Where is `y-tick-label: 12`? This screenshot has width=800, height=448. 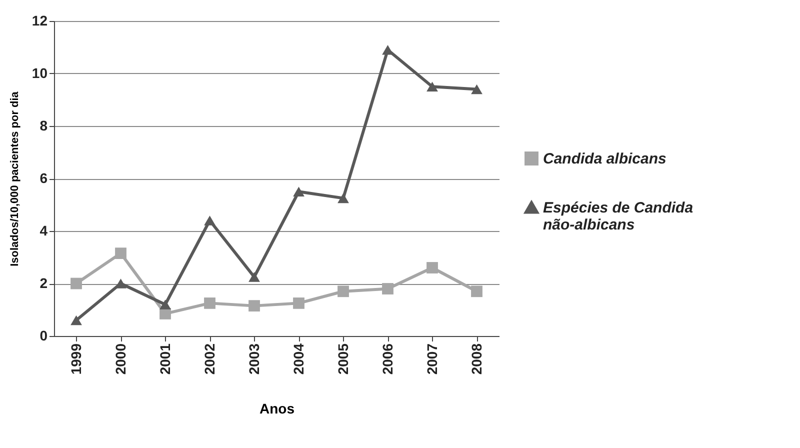 y-tick-label: 12 is located at coordinates (40, 20).